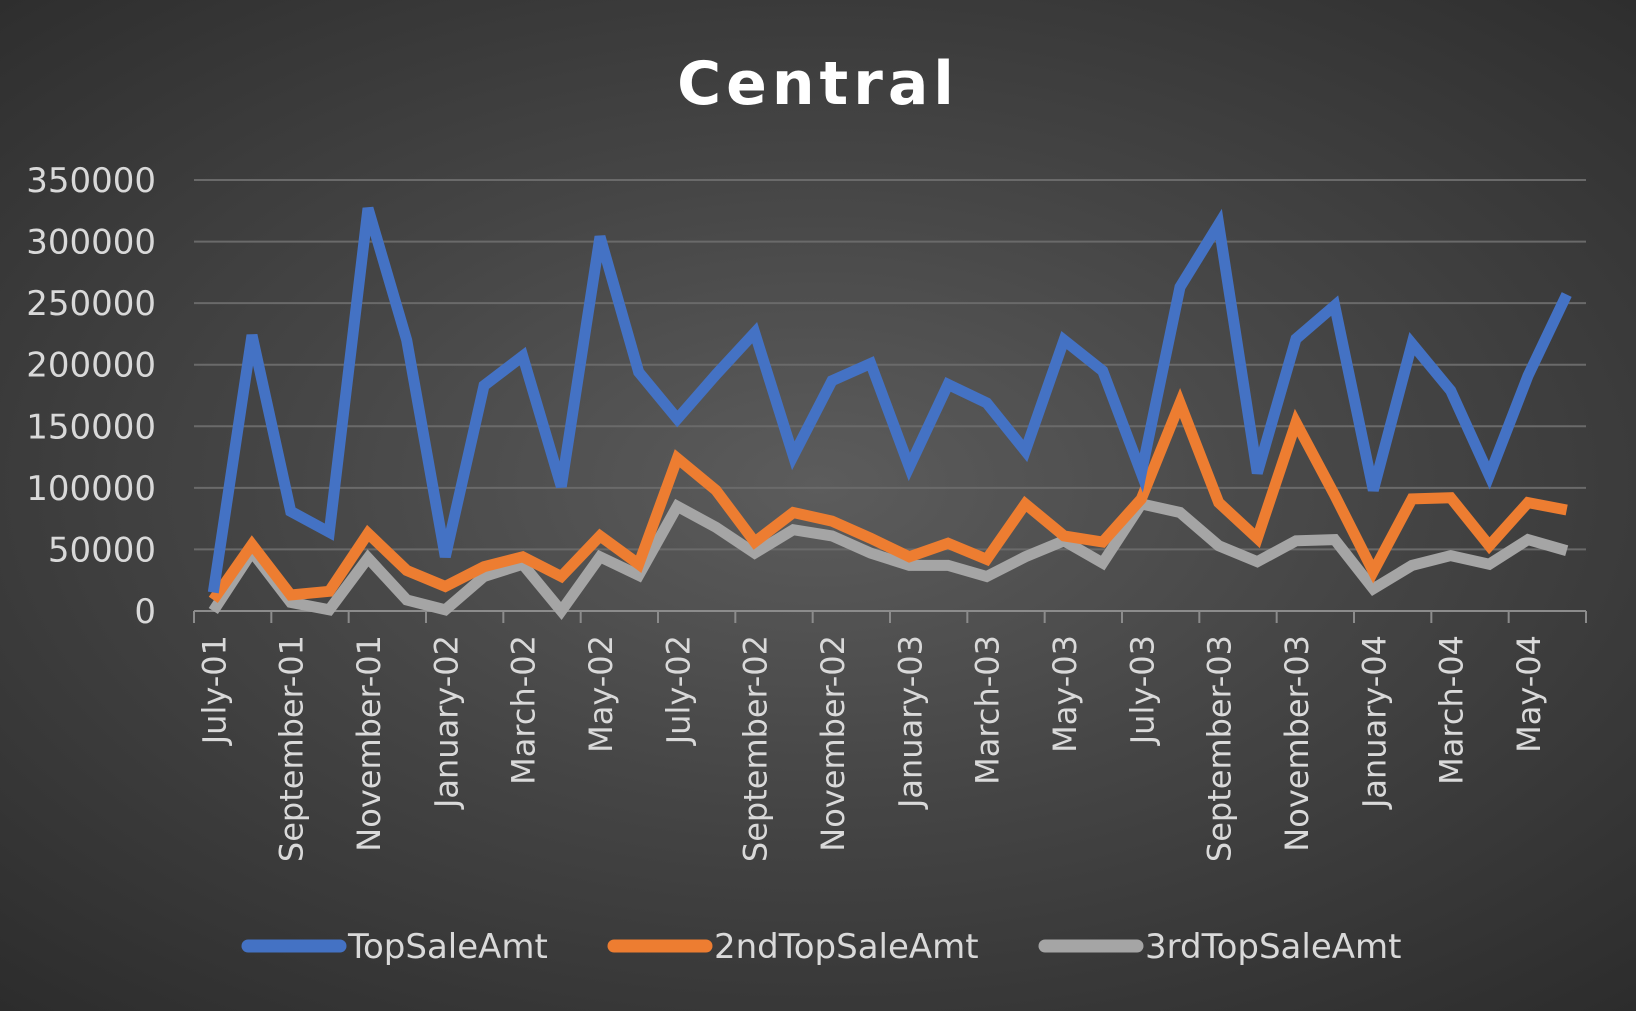  Describe the element at coordinates (145, 612) in the screenshot. I see `y-tick-label: 0` at that location.